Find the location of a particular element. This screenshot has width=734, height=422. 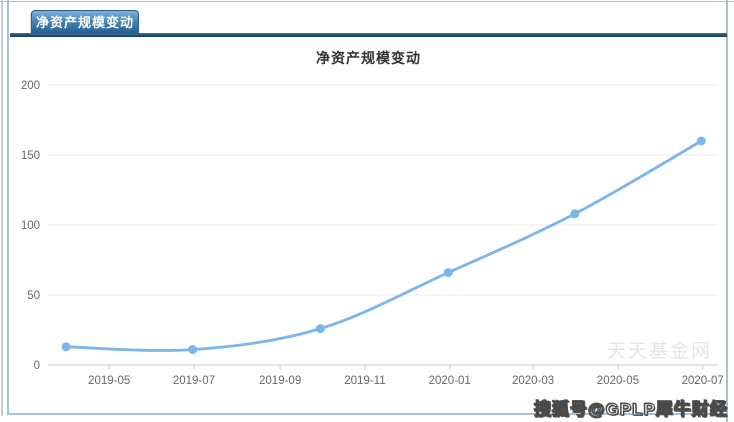

window-left-border-outer is located at coordinates (2, 208).